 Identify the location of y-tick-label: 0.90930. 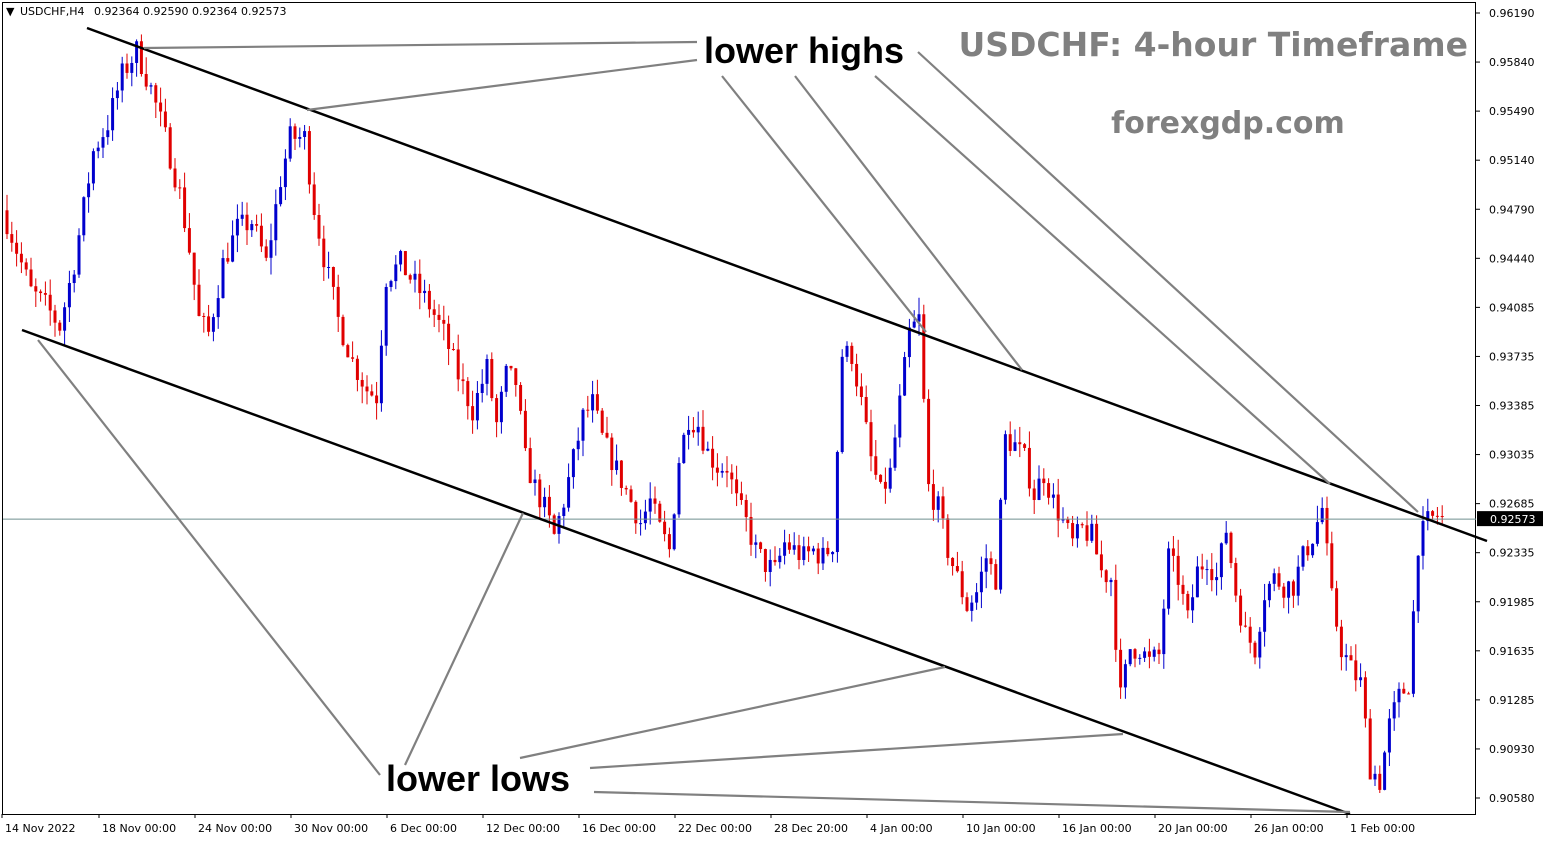
(1512, 749).